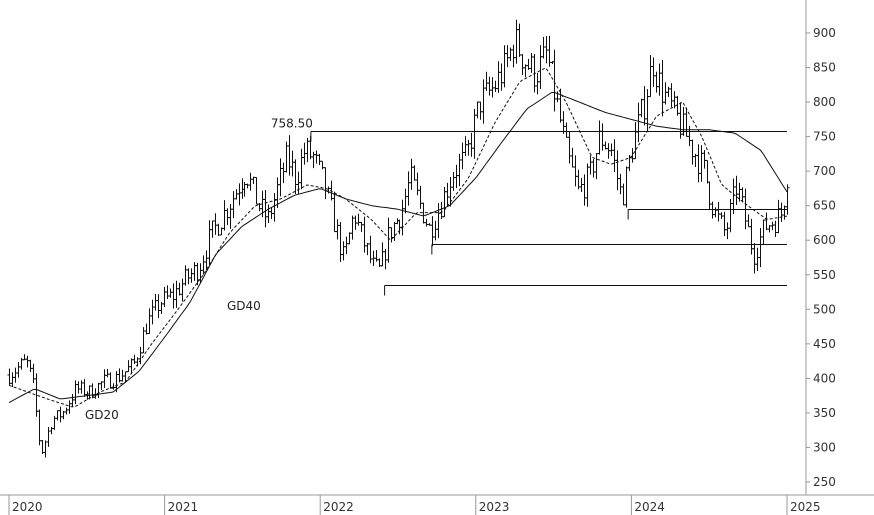  What do you see at coordinates (102, 415) in the screenshot?
I see `gd20-label: GD20` at bounding box center [102, 415].